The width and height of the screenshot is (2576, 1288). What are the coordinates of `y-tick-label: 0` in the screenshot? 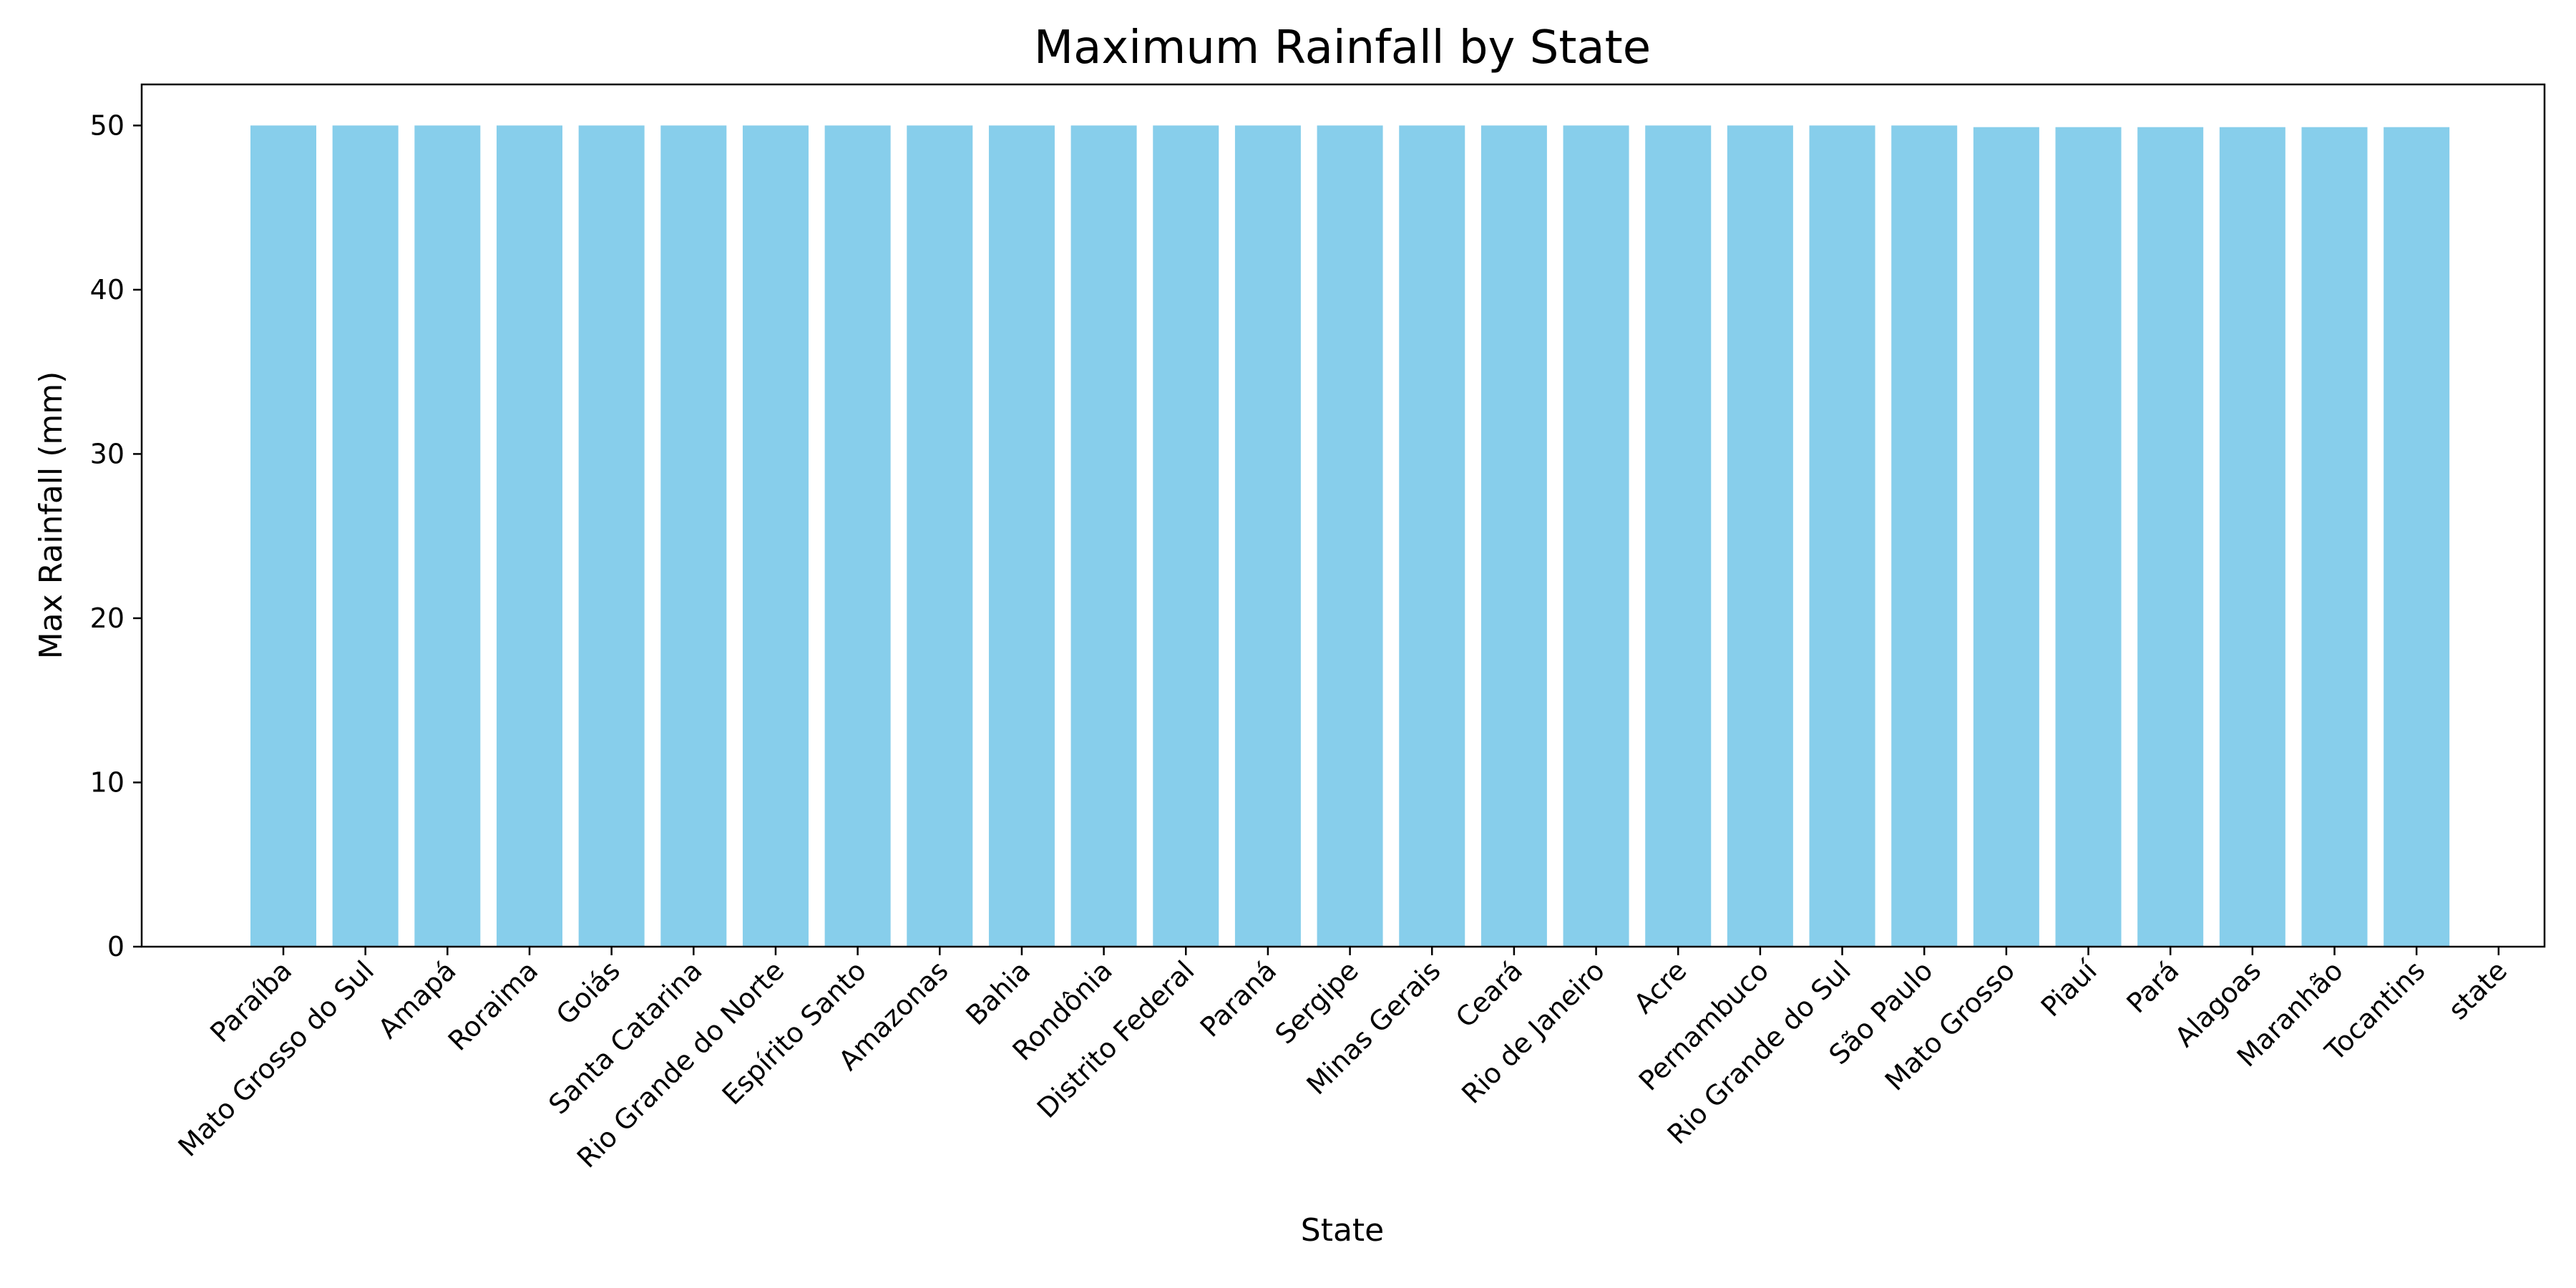 It's located at (116, 946).